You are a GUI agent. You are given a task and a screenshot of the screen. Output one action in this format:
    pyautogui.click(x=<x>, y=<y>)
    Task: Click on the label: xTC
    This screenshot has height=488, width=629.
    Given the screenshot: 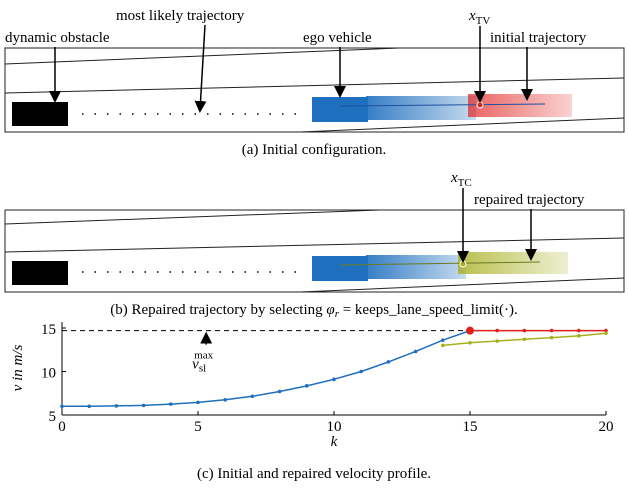 What is the action you would take?
    pyautogui.click(x=461, y=179)
    